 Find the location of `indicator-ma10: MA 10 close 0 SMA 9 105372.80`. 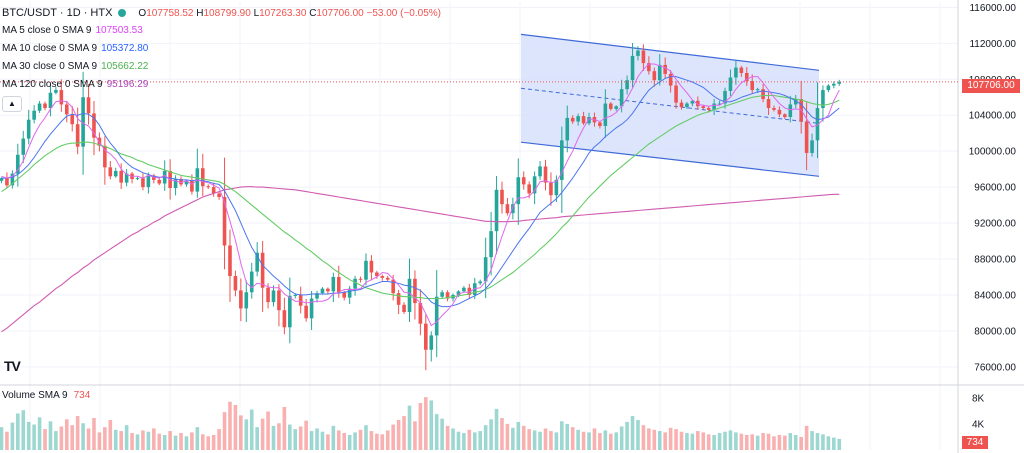

indicator-ma10: MA 10 close 0 SMA 9 105372.80 is located at coordinates (221, 49).